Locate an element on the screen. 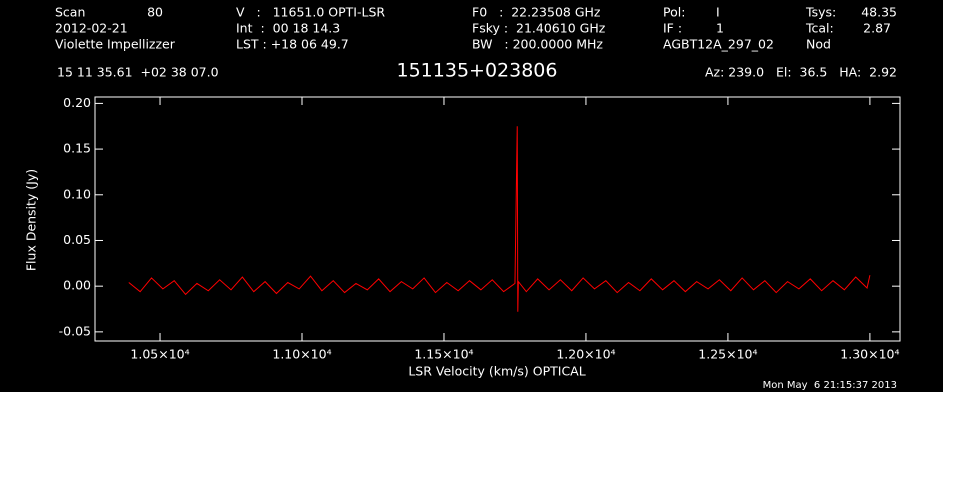 This screenshot has height=490, width=962. x-tick-label: 1.30×10⁴ is located at coordinates (869, 354).